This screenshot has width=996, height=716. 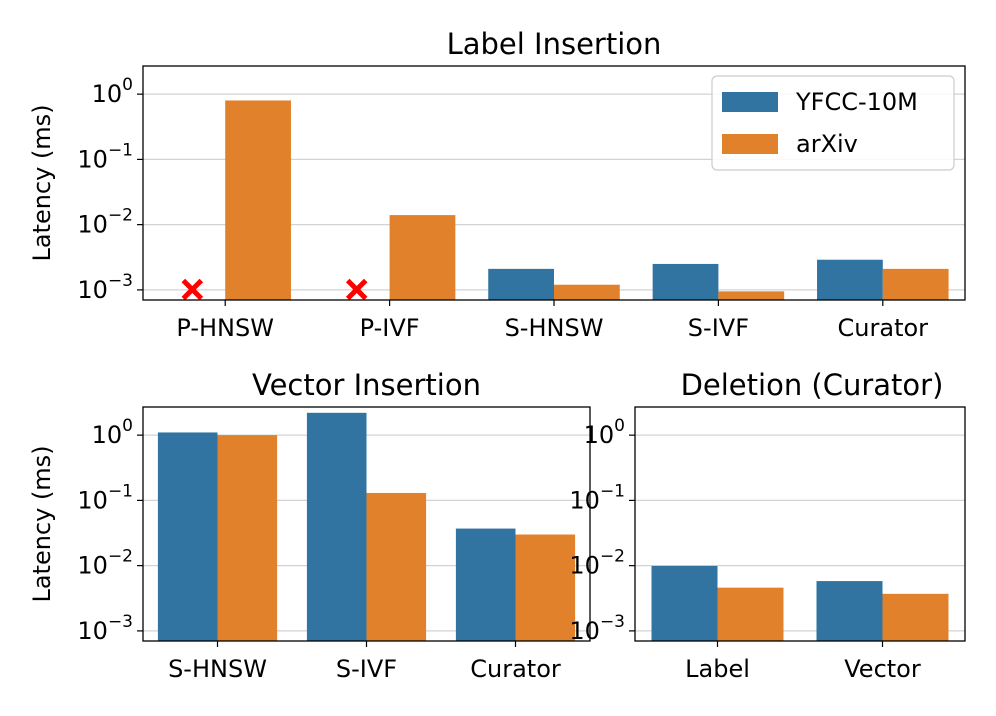 I want to click on bar-arxiv-p-ivf, so click(x=422, y=257).